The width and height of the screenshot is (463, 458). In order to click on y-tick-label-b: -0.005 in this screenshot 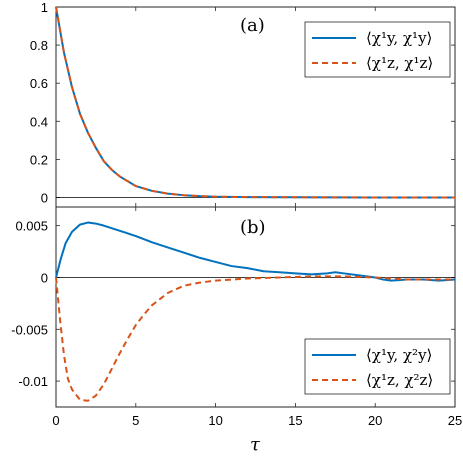, I will do `click(29, 329)`.